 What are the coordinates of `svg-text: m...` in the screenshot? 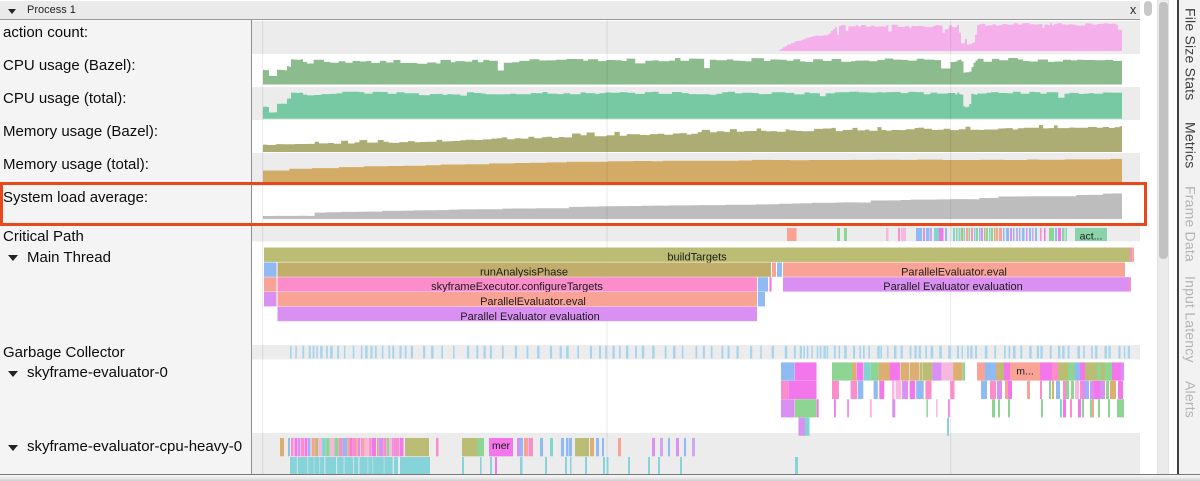 It's located at (1025, 371).